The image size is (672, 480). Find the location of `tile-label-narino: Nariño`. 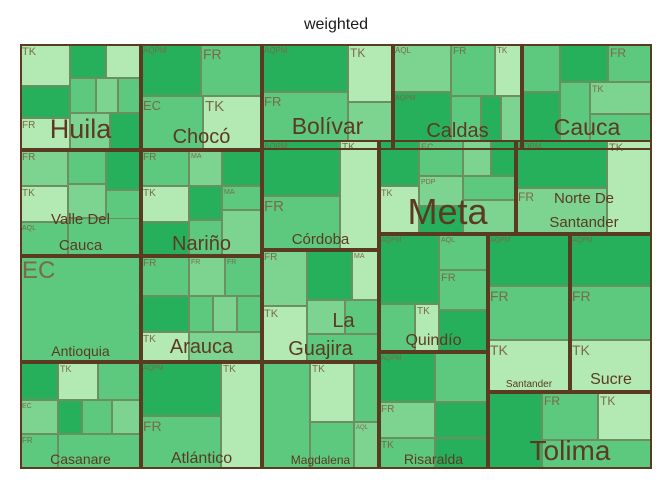

tile-label-narino: Nariño is located at coordinates (201, 244).